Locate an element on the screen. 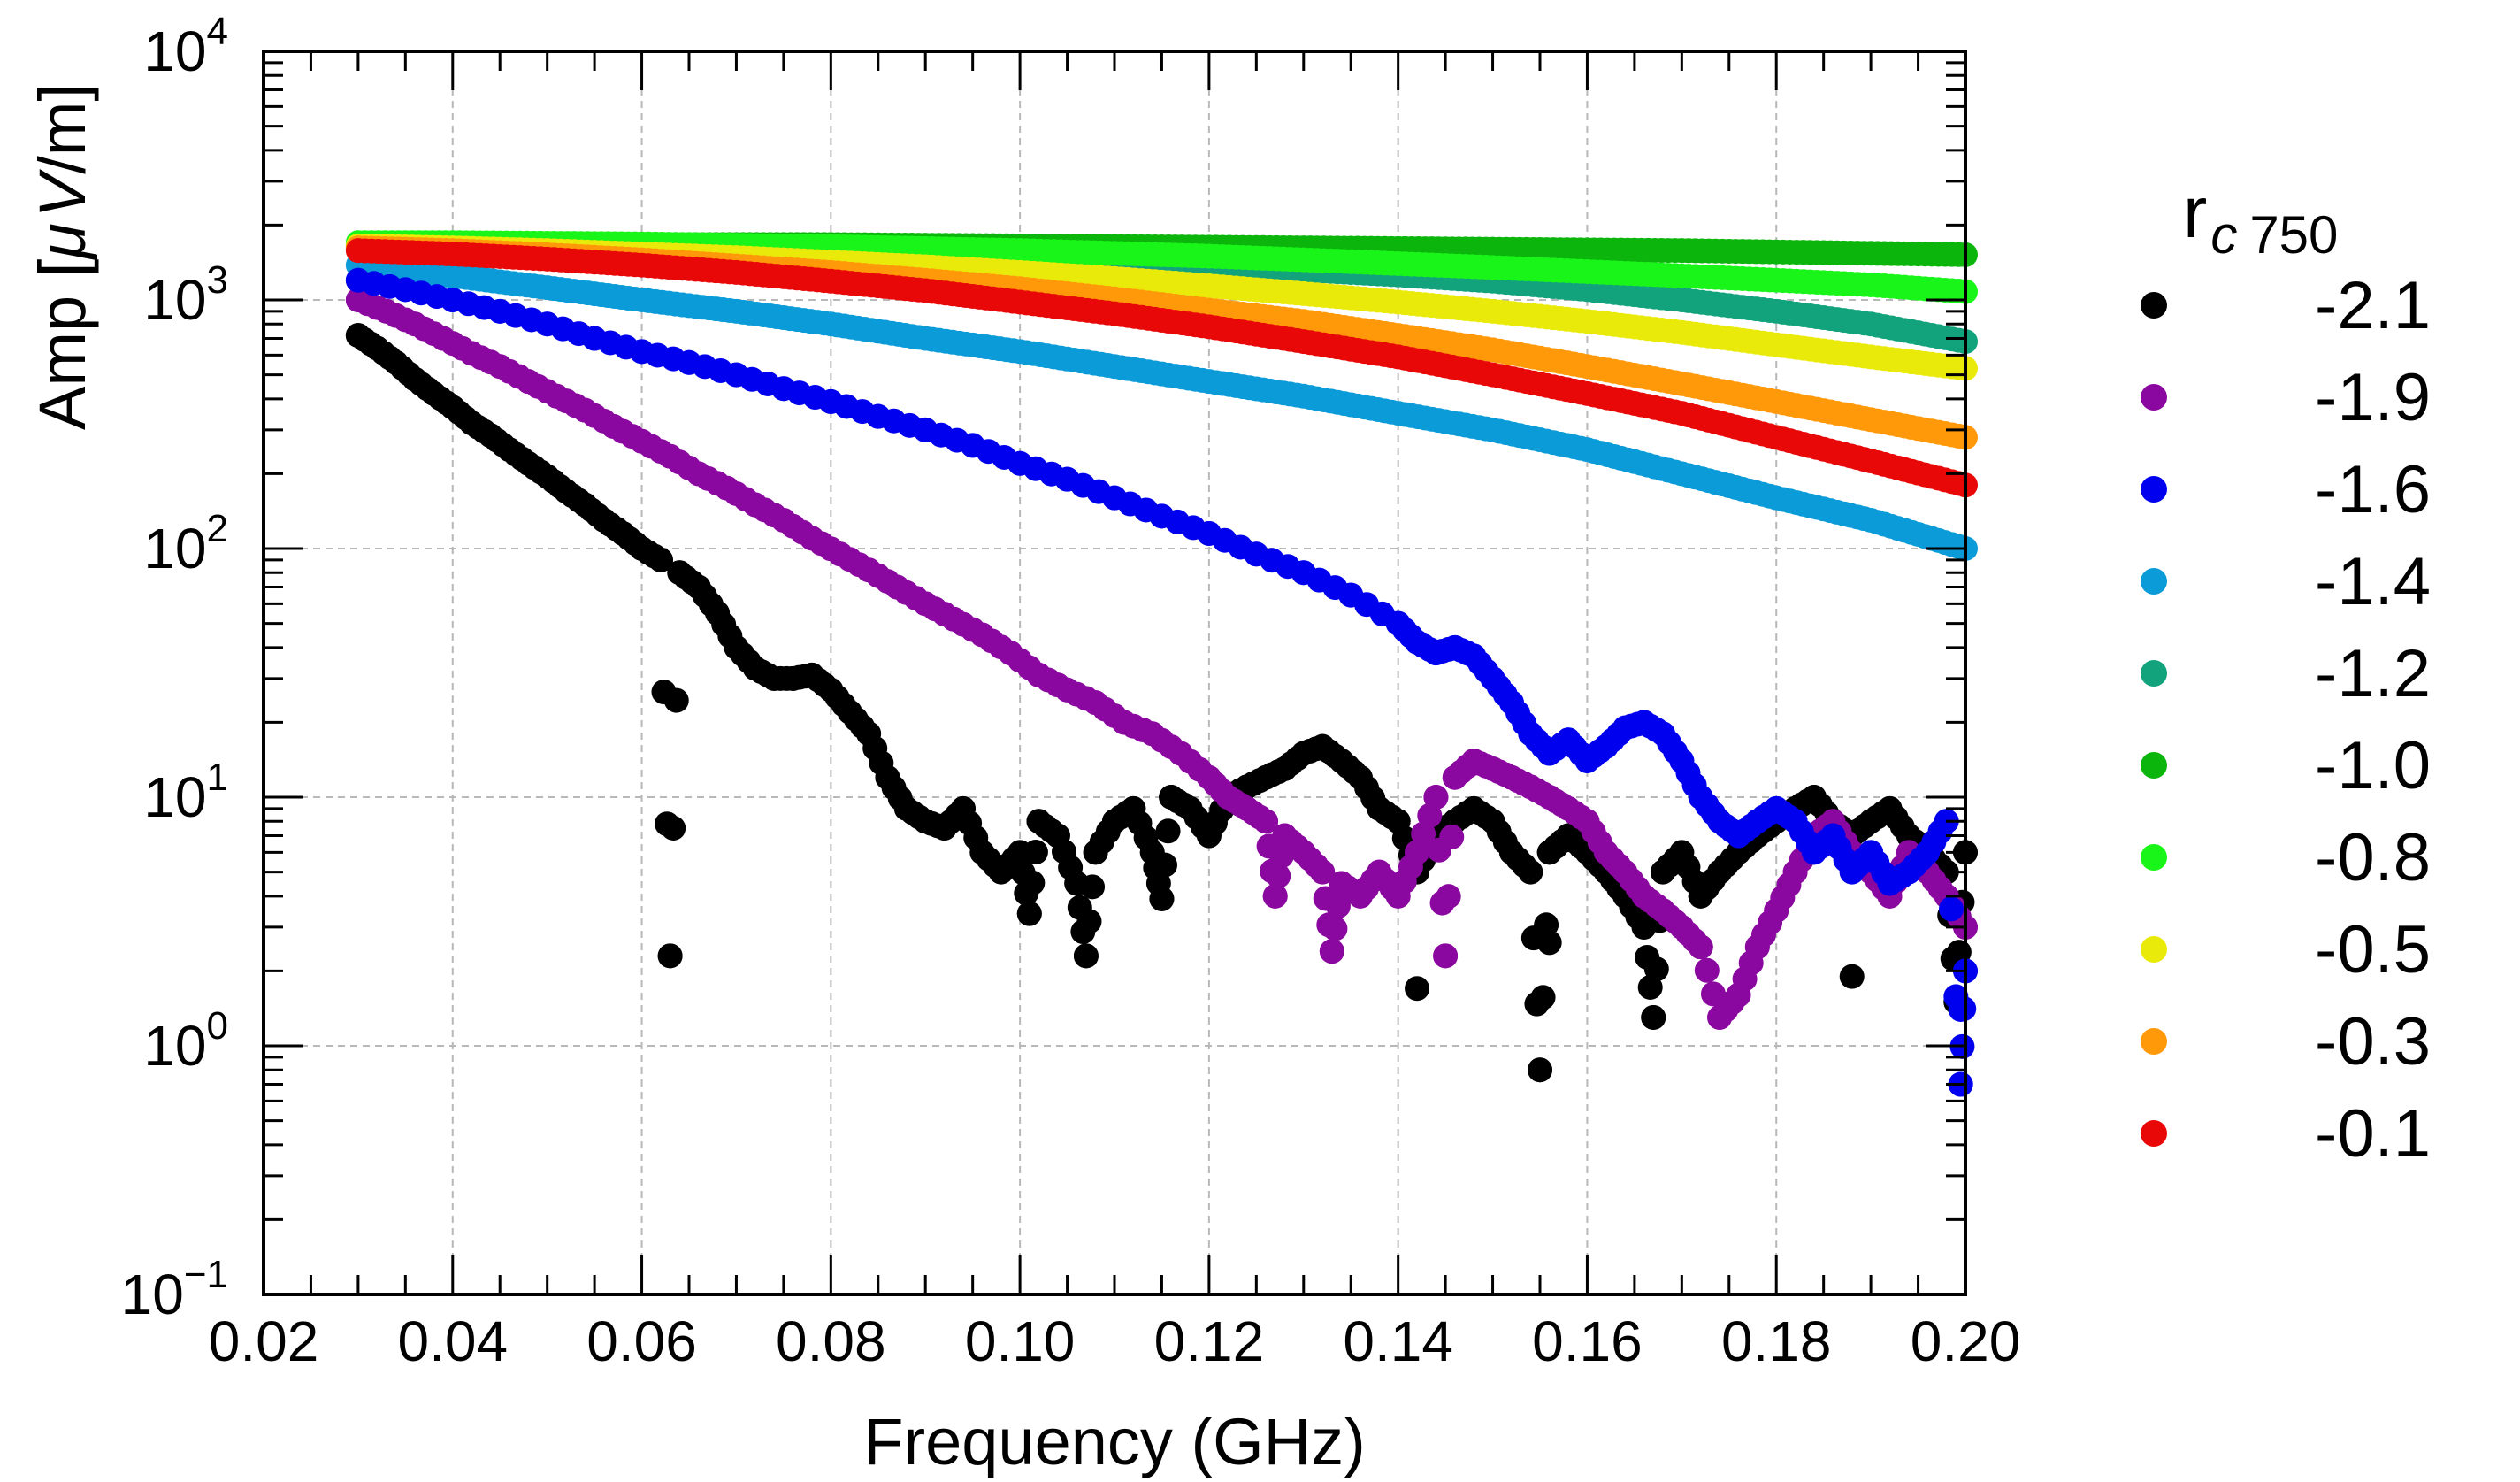 Image resolution: width=2520 pixels, height=1482 pixels. y-axis-label: Amp [μV/m] is located at coordinates (62, 256).